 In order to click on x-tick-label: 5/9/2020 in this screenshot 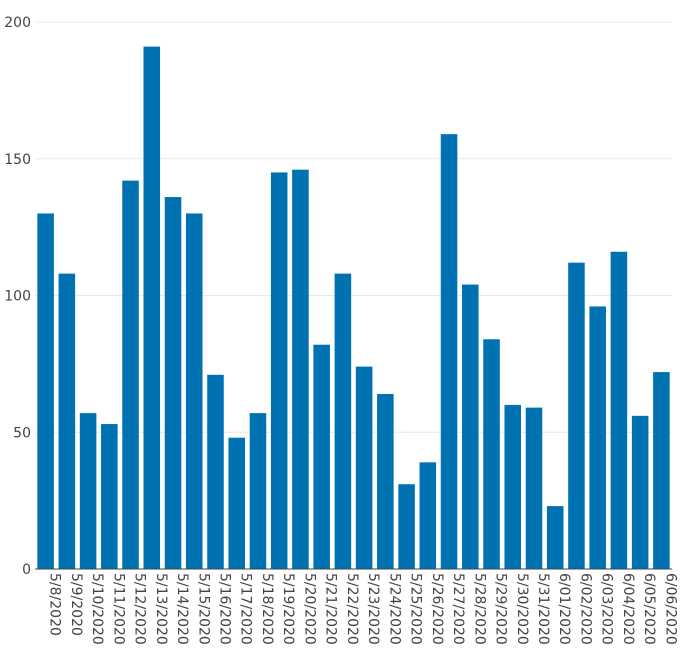, I will do `click(76, 604)`.